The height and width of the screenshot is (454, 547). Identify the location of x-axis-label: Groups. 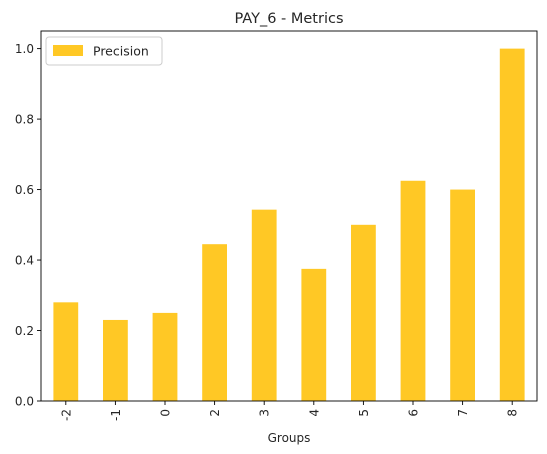
(289, 438).